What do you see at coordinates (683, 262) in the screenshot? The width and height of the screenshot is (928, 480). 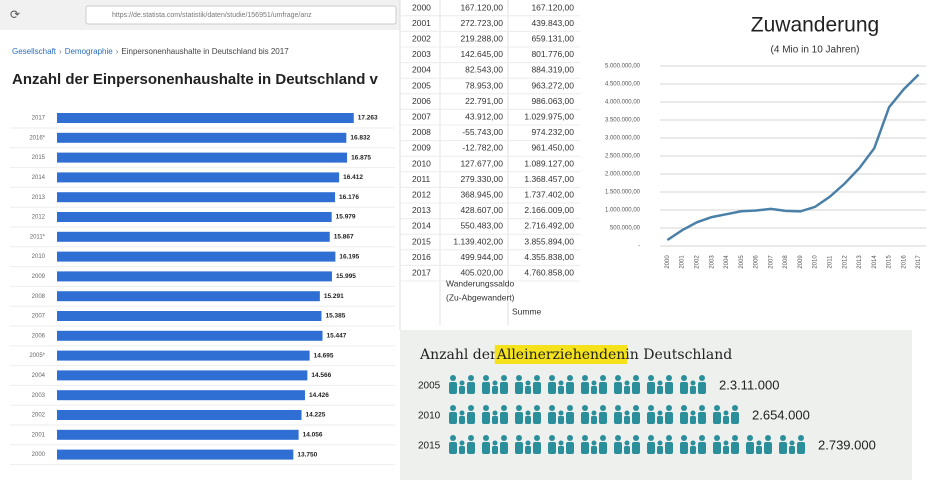 I see `x-tick-label: 2001` at bounding box center [683, 262].